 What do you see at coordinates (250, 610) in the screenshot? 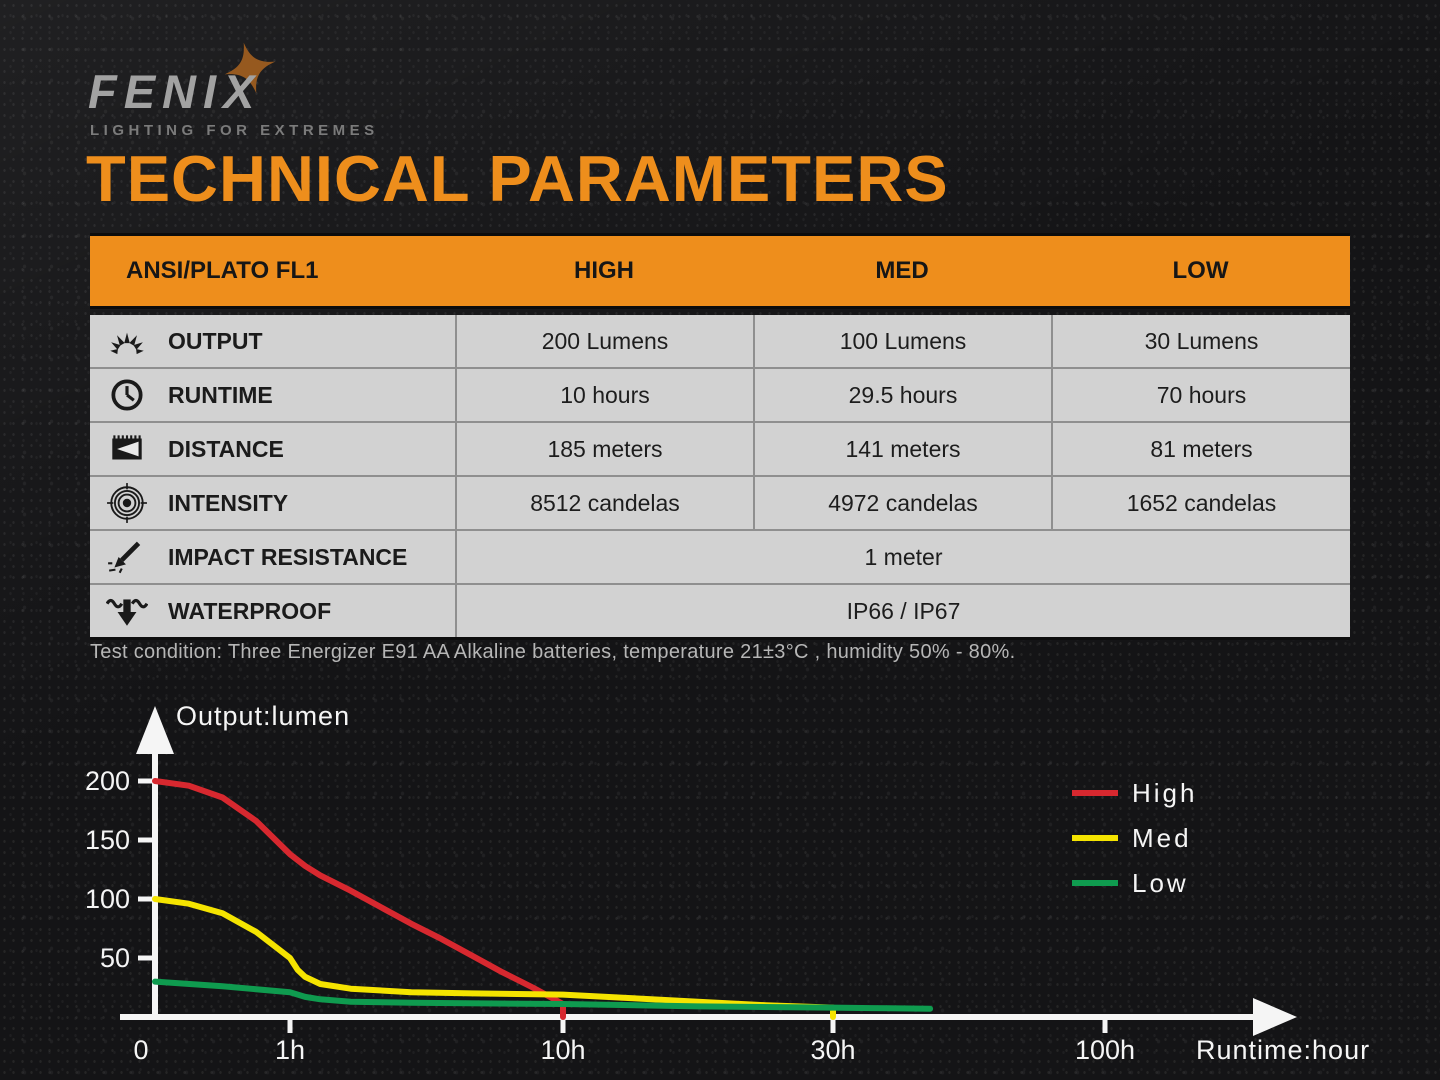
I see `row-label: WATERPROOF` at bounding box center [250, 610].